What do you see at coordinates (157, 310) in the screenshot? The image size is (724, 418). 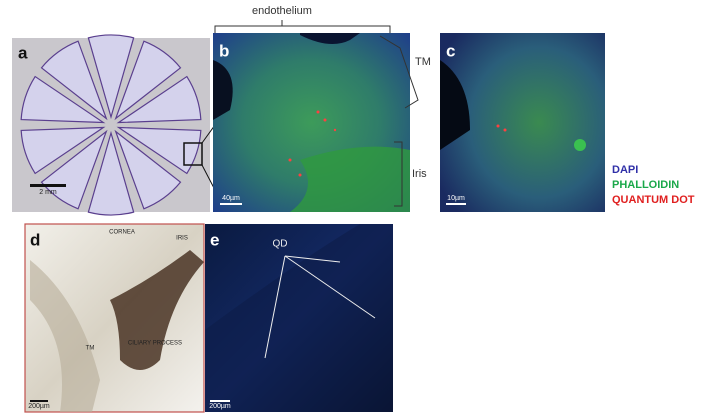 I see `ciliary-region` at bounding box center [157, 310].